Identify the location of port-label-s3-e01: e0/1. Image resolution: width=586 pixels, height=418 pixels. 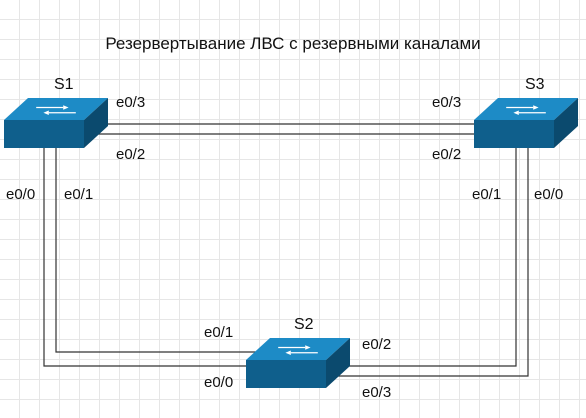
(487, 194).